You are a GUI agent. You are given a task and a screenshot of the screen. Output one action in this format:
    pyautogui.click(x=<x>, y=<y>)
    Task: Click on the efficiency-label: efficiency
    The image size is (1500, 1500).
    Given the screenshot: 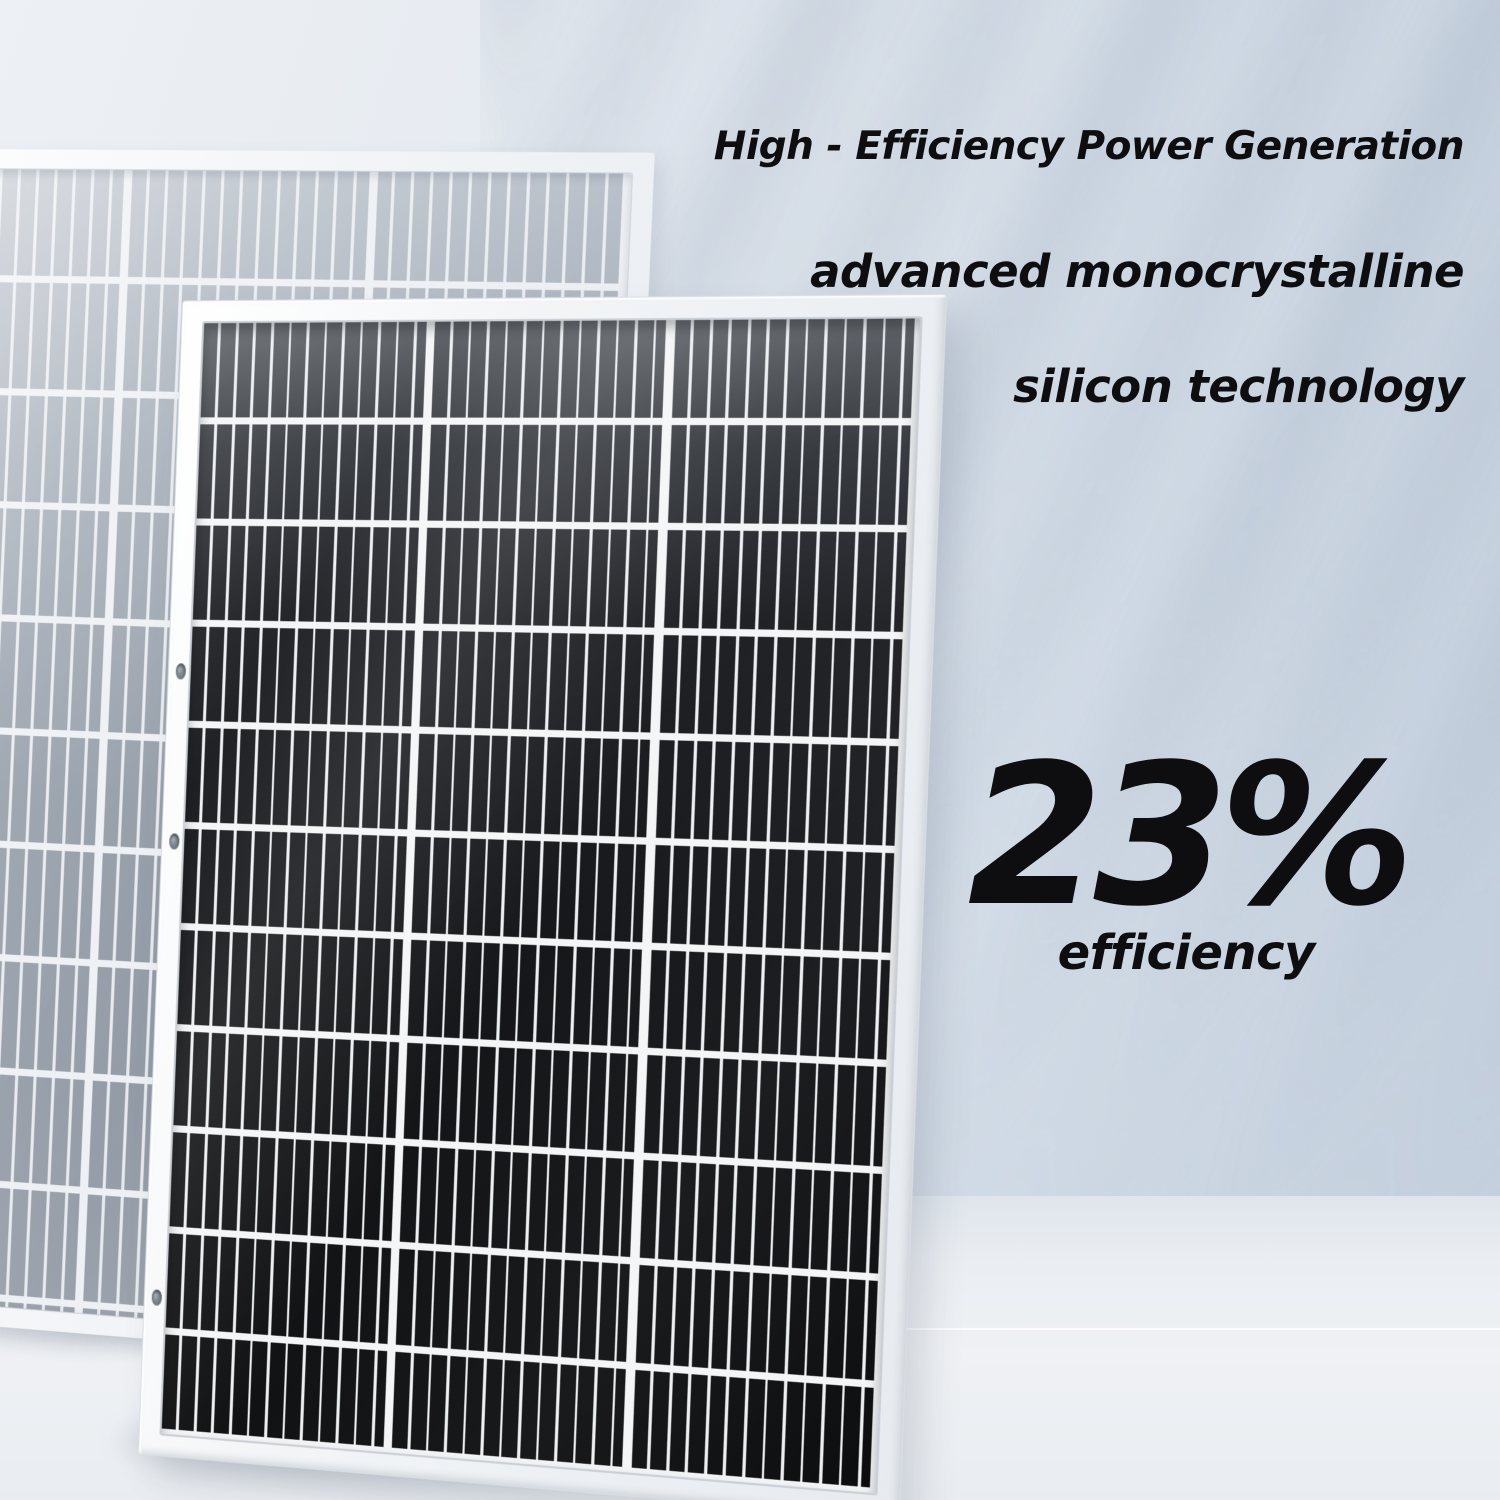 What is the action you would take?
    pyautogui.click(x=1186, y=953)
    